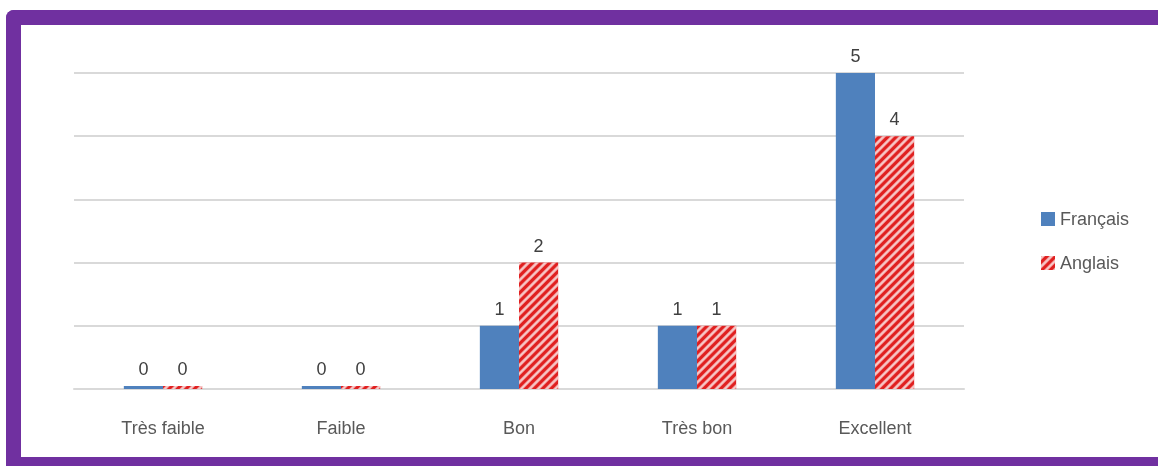  What do you see at coordinates (1090, 263) in the screenshot?
I see `legend-label: Anglais` at bounding box center [1090, 263].